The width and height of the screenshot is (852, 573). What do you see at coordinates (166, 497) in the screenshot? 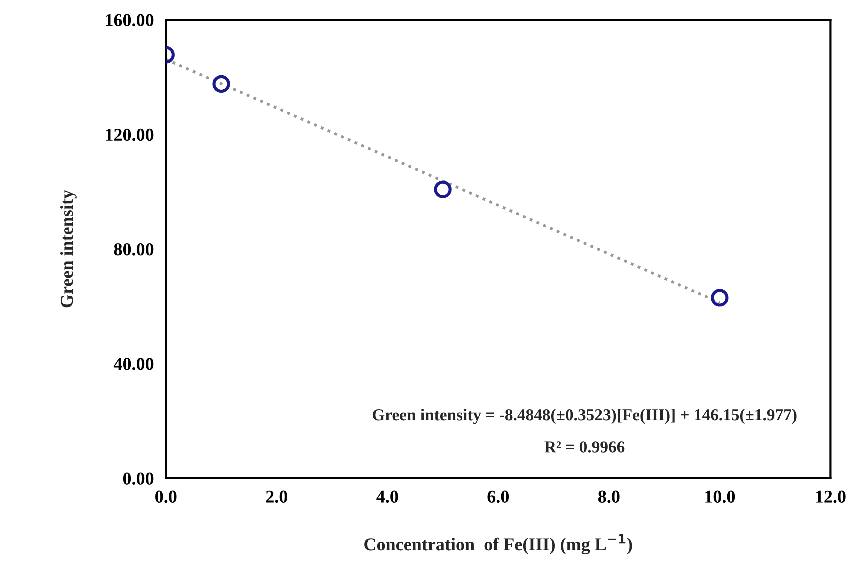
I see `x-tick-label: 0.0` at bounding box center [166, 497].